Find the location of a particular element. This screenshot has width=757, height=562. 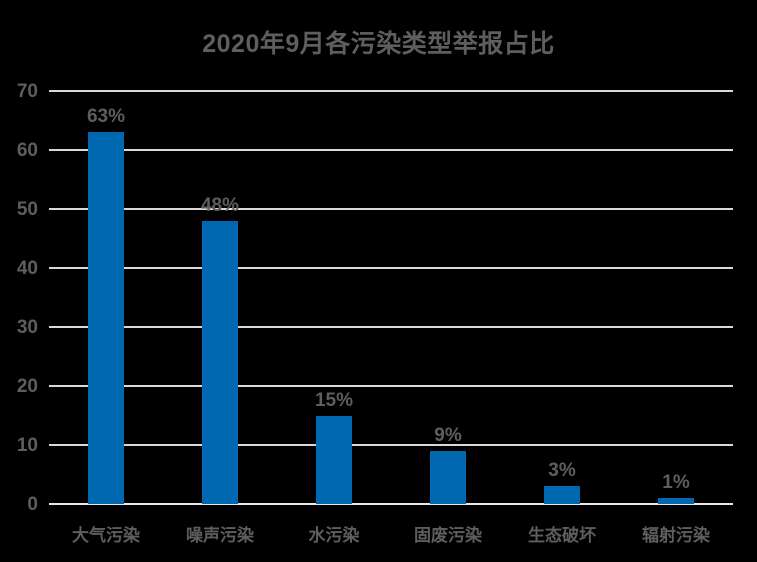

bar-value-label: 1% is located at coordinates (676, 483).